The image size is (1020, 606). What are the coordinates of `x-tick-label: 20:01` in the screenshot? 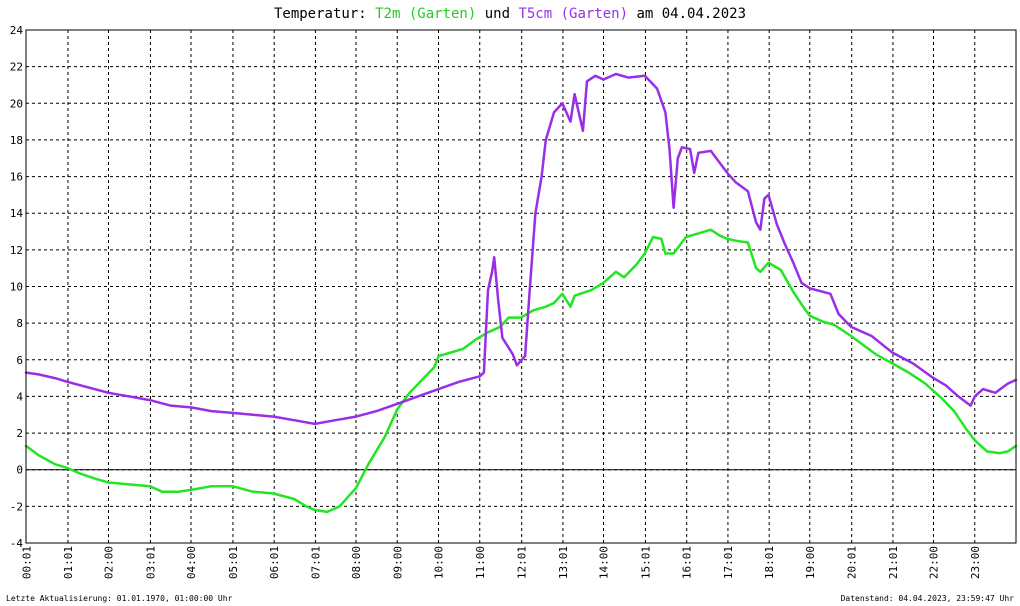 It's located at (852, 562).